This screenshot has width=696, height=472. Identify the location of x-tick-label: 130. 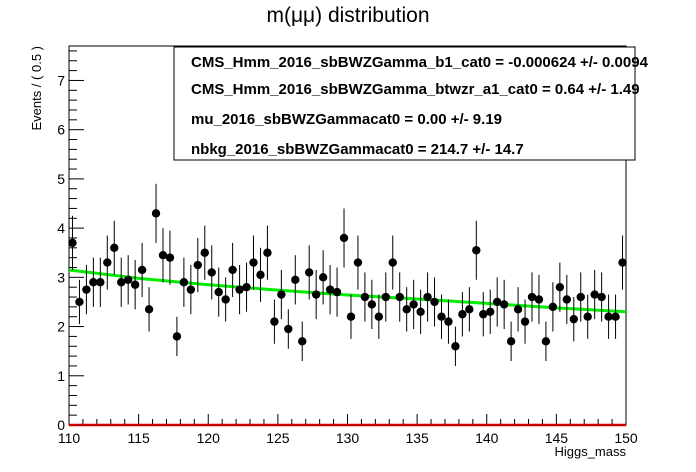
(348, 438).